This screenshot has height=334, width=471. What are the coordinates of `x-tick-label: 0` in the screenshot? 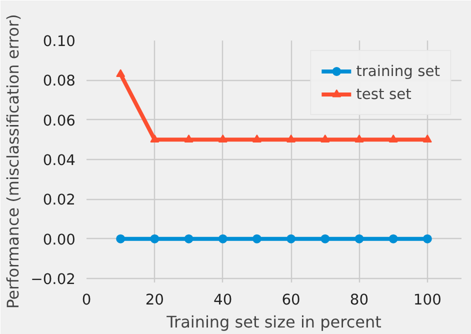 It's located at (87, 300).